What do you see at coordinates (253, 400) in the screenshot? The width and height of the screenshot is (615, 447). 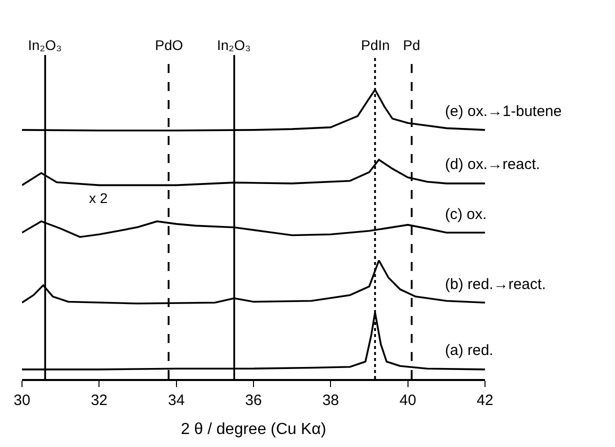 I see `x-tick-label: 36` at bounding box center [253, 400].